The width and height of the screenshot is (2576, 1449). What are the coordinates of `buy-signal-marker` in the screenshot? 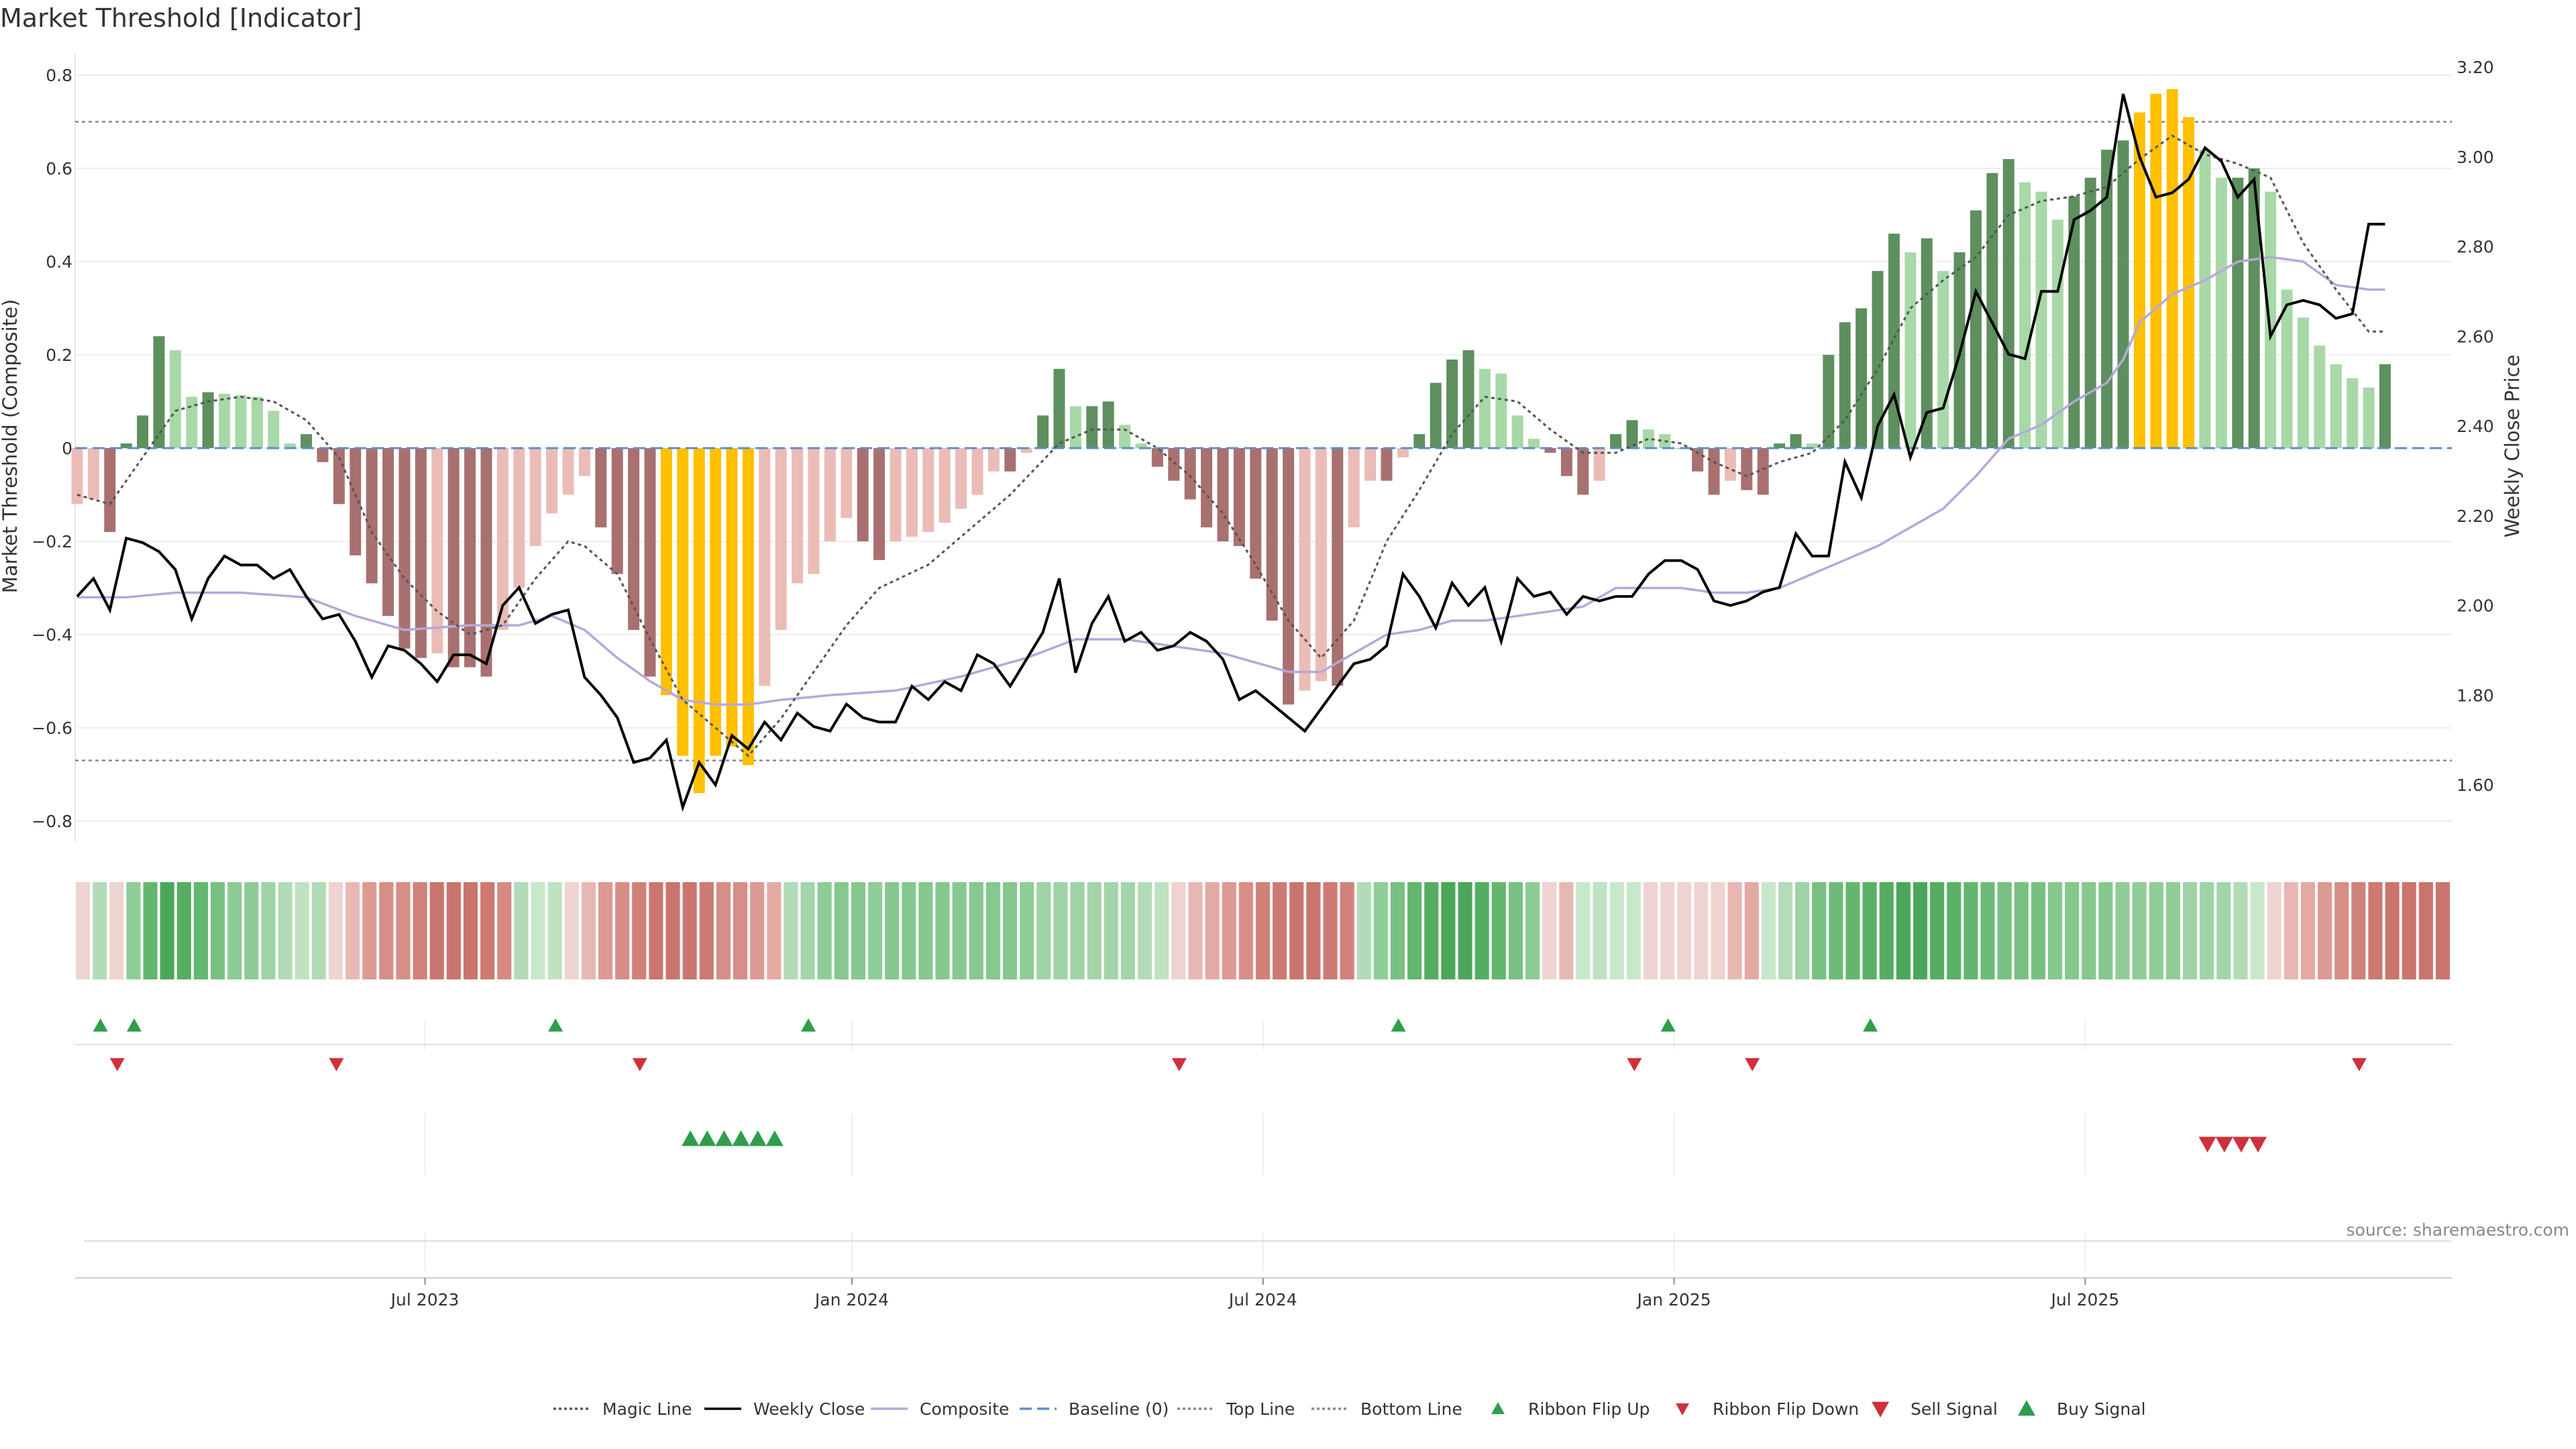 It's located at (724, 1138).